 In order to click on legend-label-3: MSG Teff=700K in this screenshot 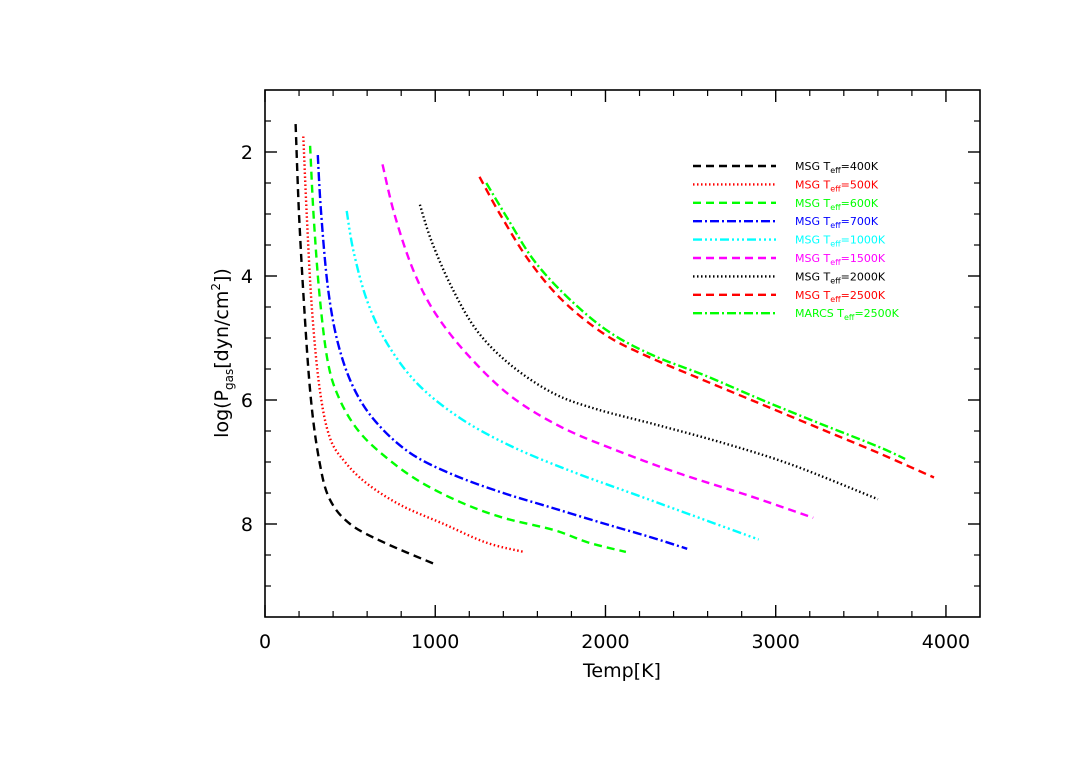, I will do `click(837, 222)`.